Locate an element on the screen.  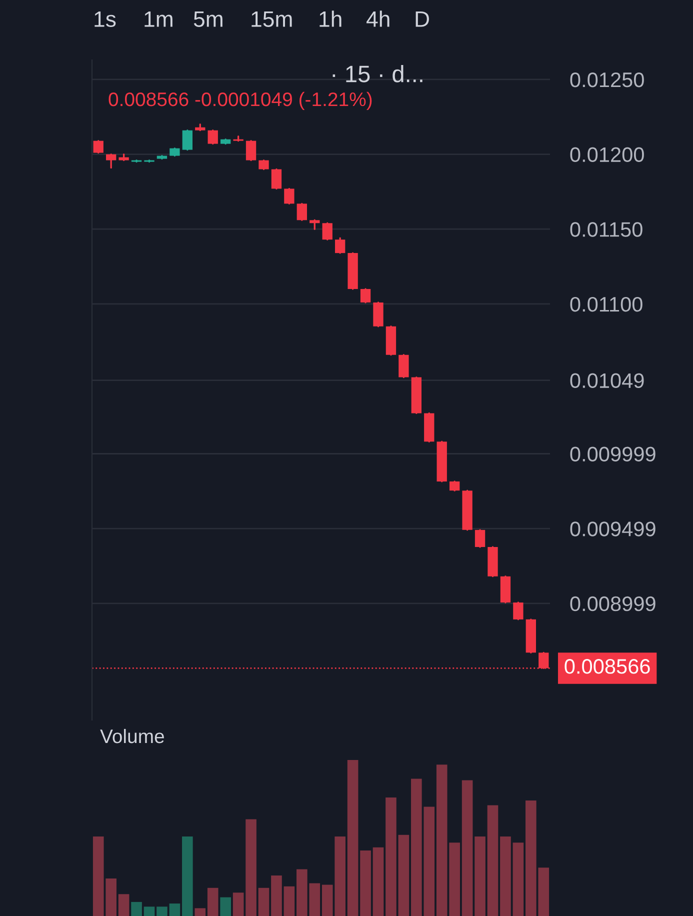
y-tick-label: 0.009499 is located at coordinates (613, 529).